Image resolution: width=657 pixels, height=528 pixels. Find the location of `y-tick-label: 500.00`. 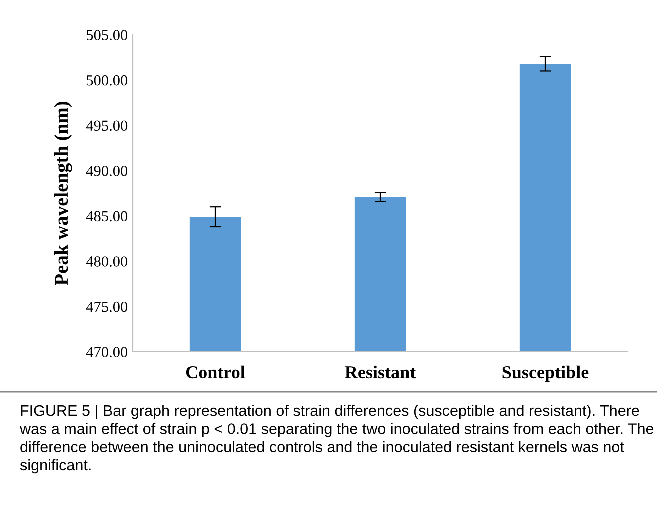

y-tick-label: 500.00 is located at coordinates (107, 80).